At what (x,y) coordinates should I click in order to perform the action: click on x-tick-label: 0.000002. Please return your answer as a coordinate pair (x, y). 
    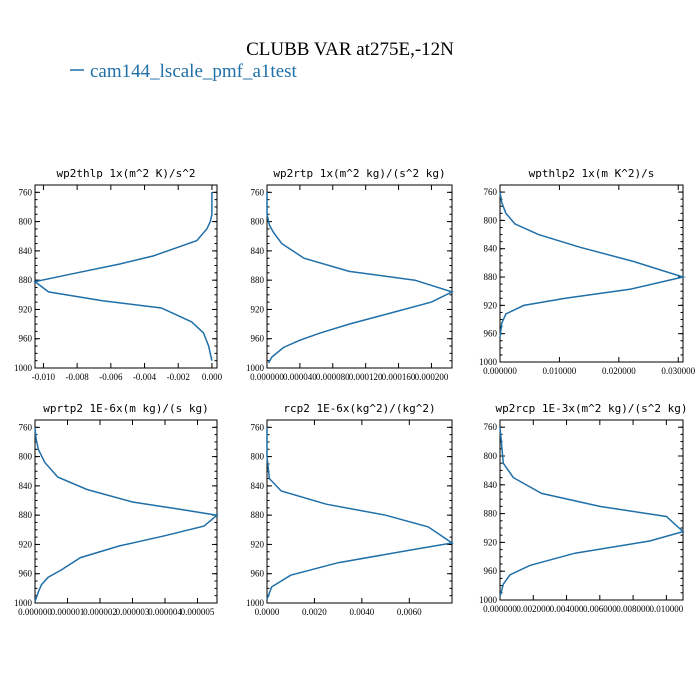
    Looking at the image, I should click on (100, 612).